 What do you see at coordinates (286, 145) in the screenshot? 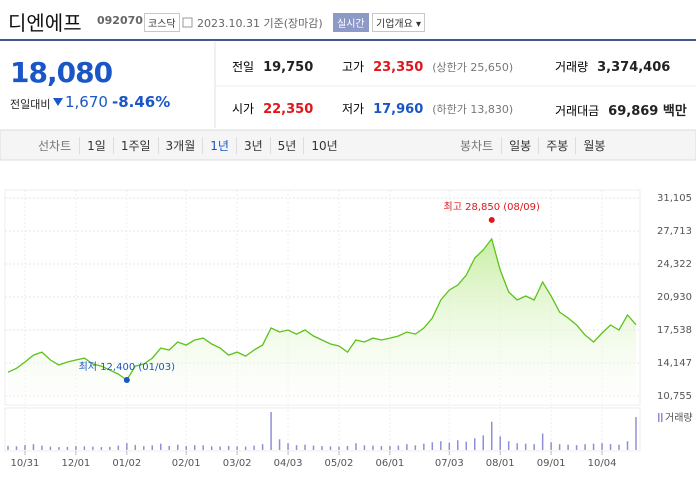
I see `period-button: 5년` at bounding box center [286, 145].